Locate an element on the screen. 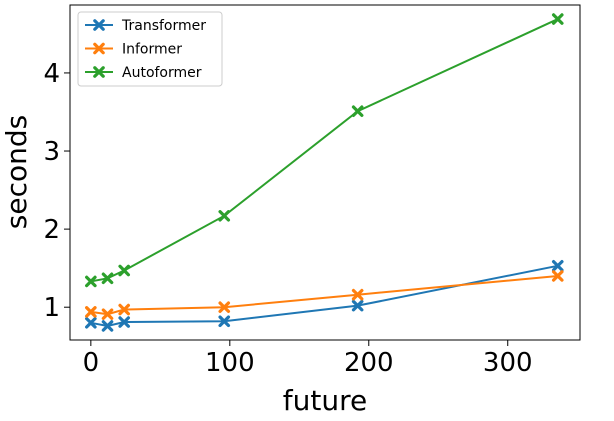 This screenshot has width=614, height=421. y-axis-label: seconds is located at coordinates (16, 172).